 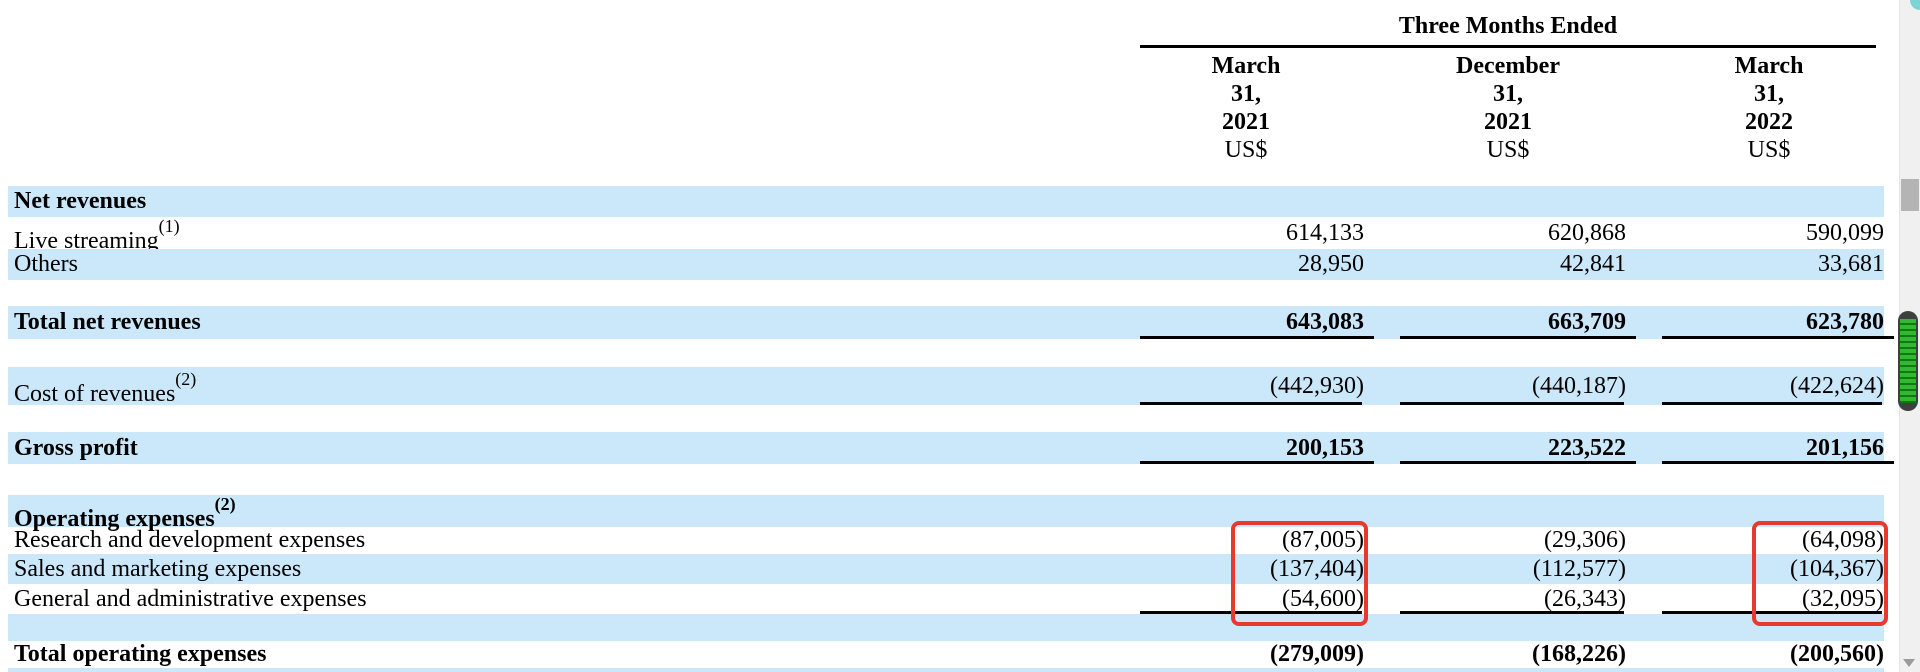 I want to click on header-rule, so click(x=1508, y=46).